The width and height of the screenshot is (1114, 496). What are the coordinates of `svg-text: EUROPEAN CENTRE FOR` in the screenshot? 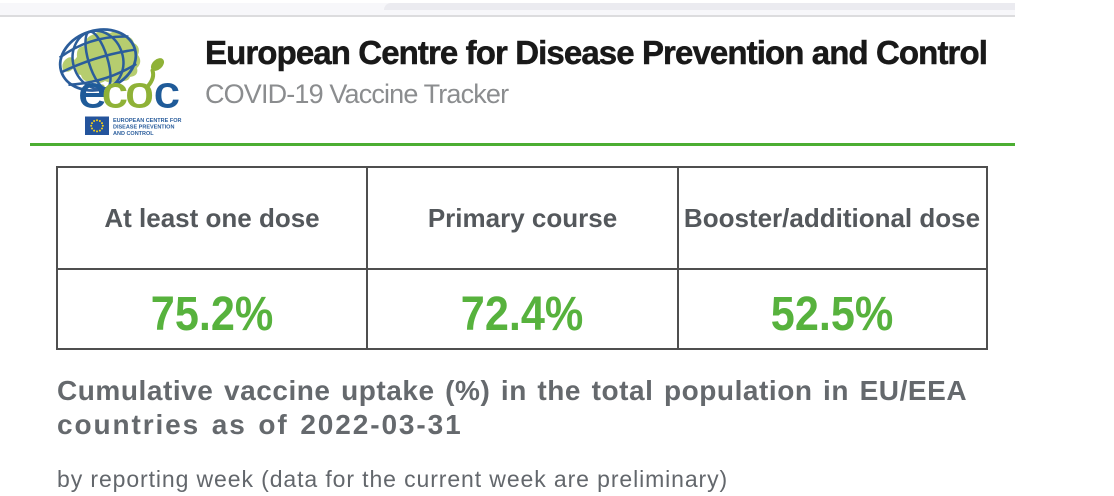 It's located at (147, 121).